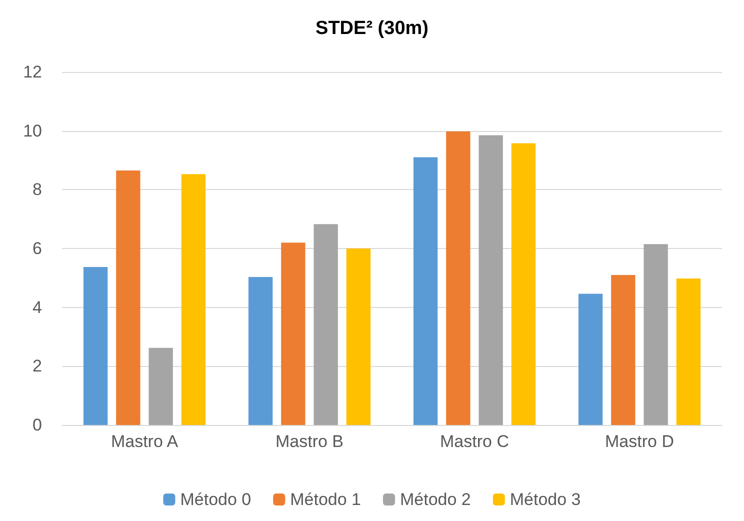 This screenshot has height=521, width=744. I want to click on legend-label: Método 1, so click(326, 499).